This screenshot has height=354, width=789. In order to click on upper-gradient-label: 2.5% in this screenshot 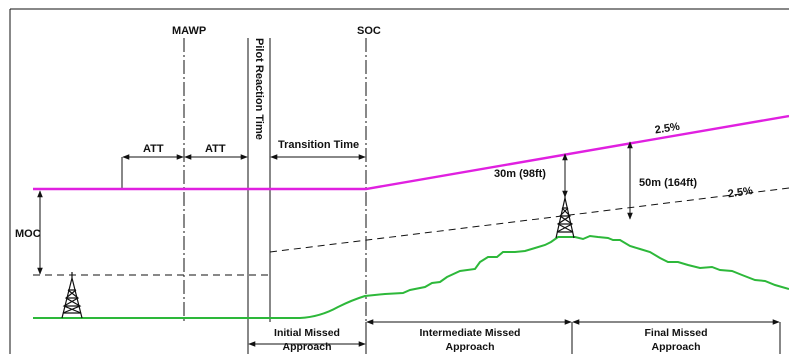, I will do `click(667, 129)`.